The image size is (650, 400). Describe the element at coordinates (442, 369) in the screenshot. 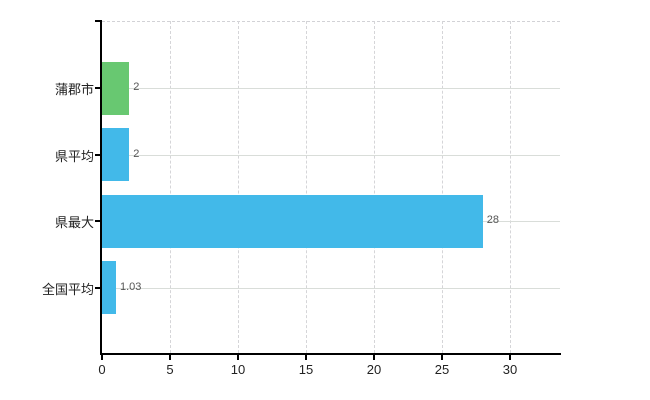

I see `x-tick-label: 25` at that location.